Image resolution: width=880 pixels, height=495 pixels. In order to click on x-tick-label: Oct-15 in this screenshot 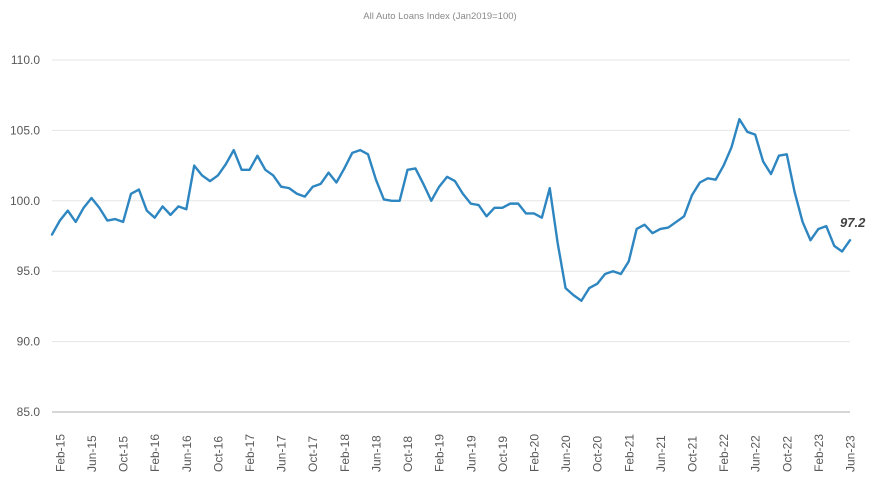, I will do `click(124, 454)`.